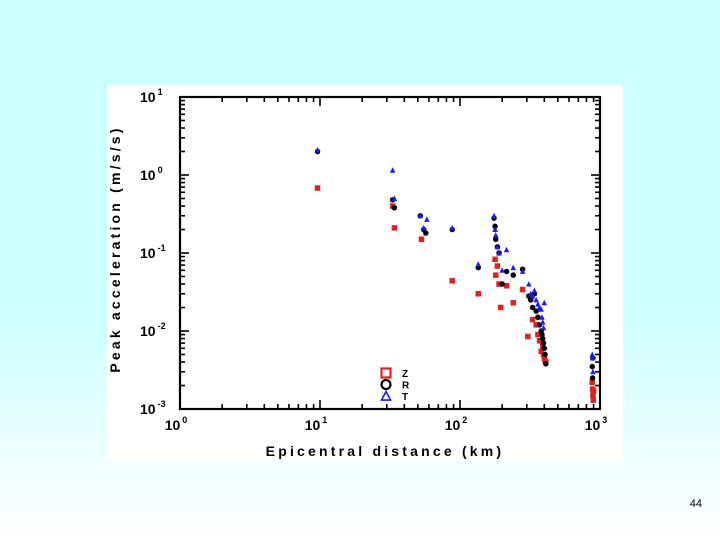  Describe the element at coordinates (456, 424) in the screenshot. I see `x-tick-label: 10 2` at that location.